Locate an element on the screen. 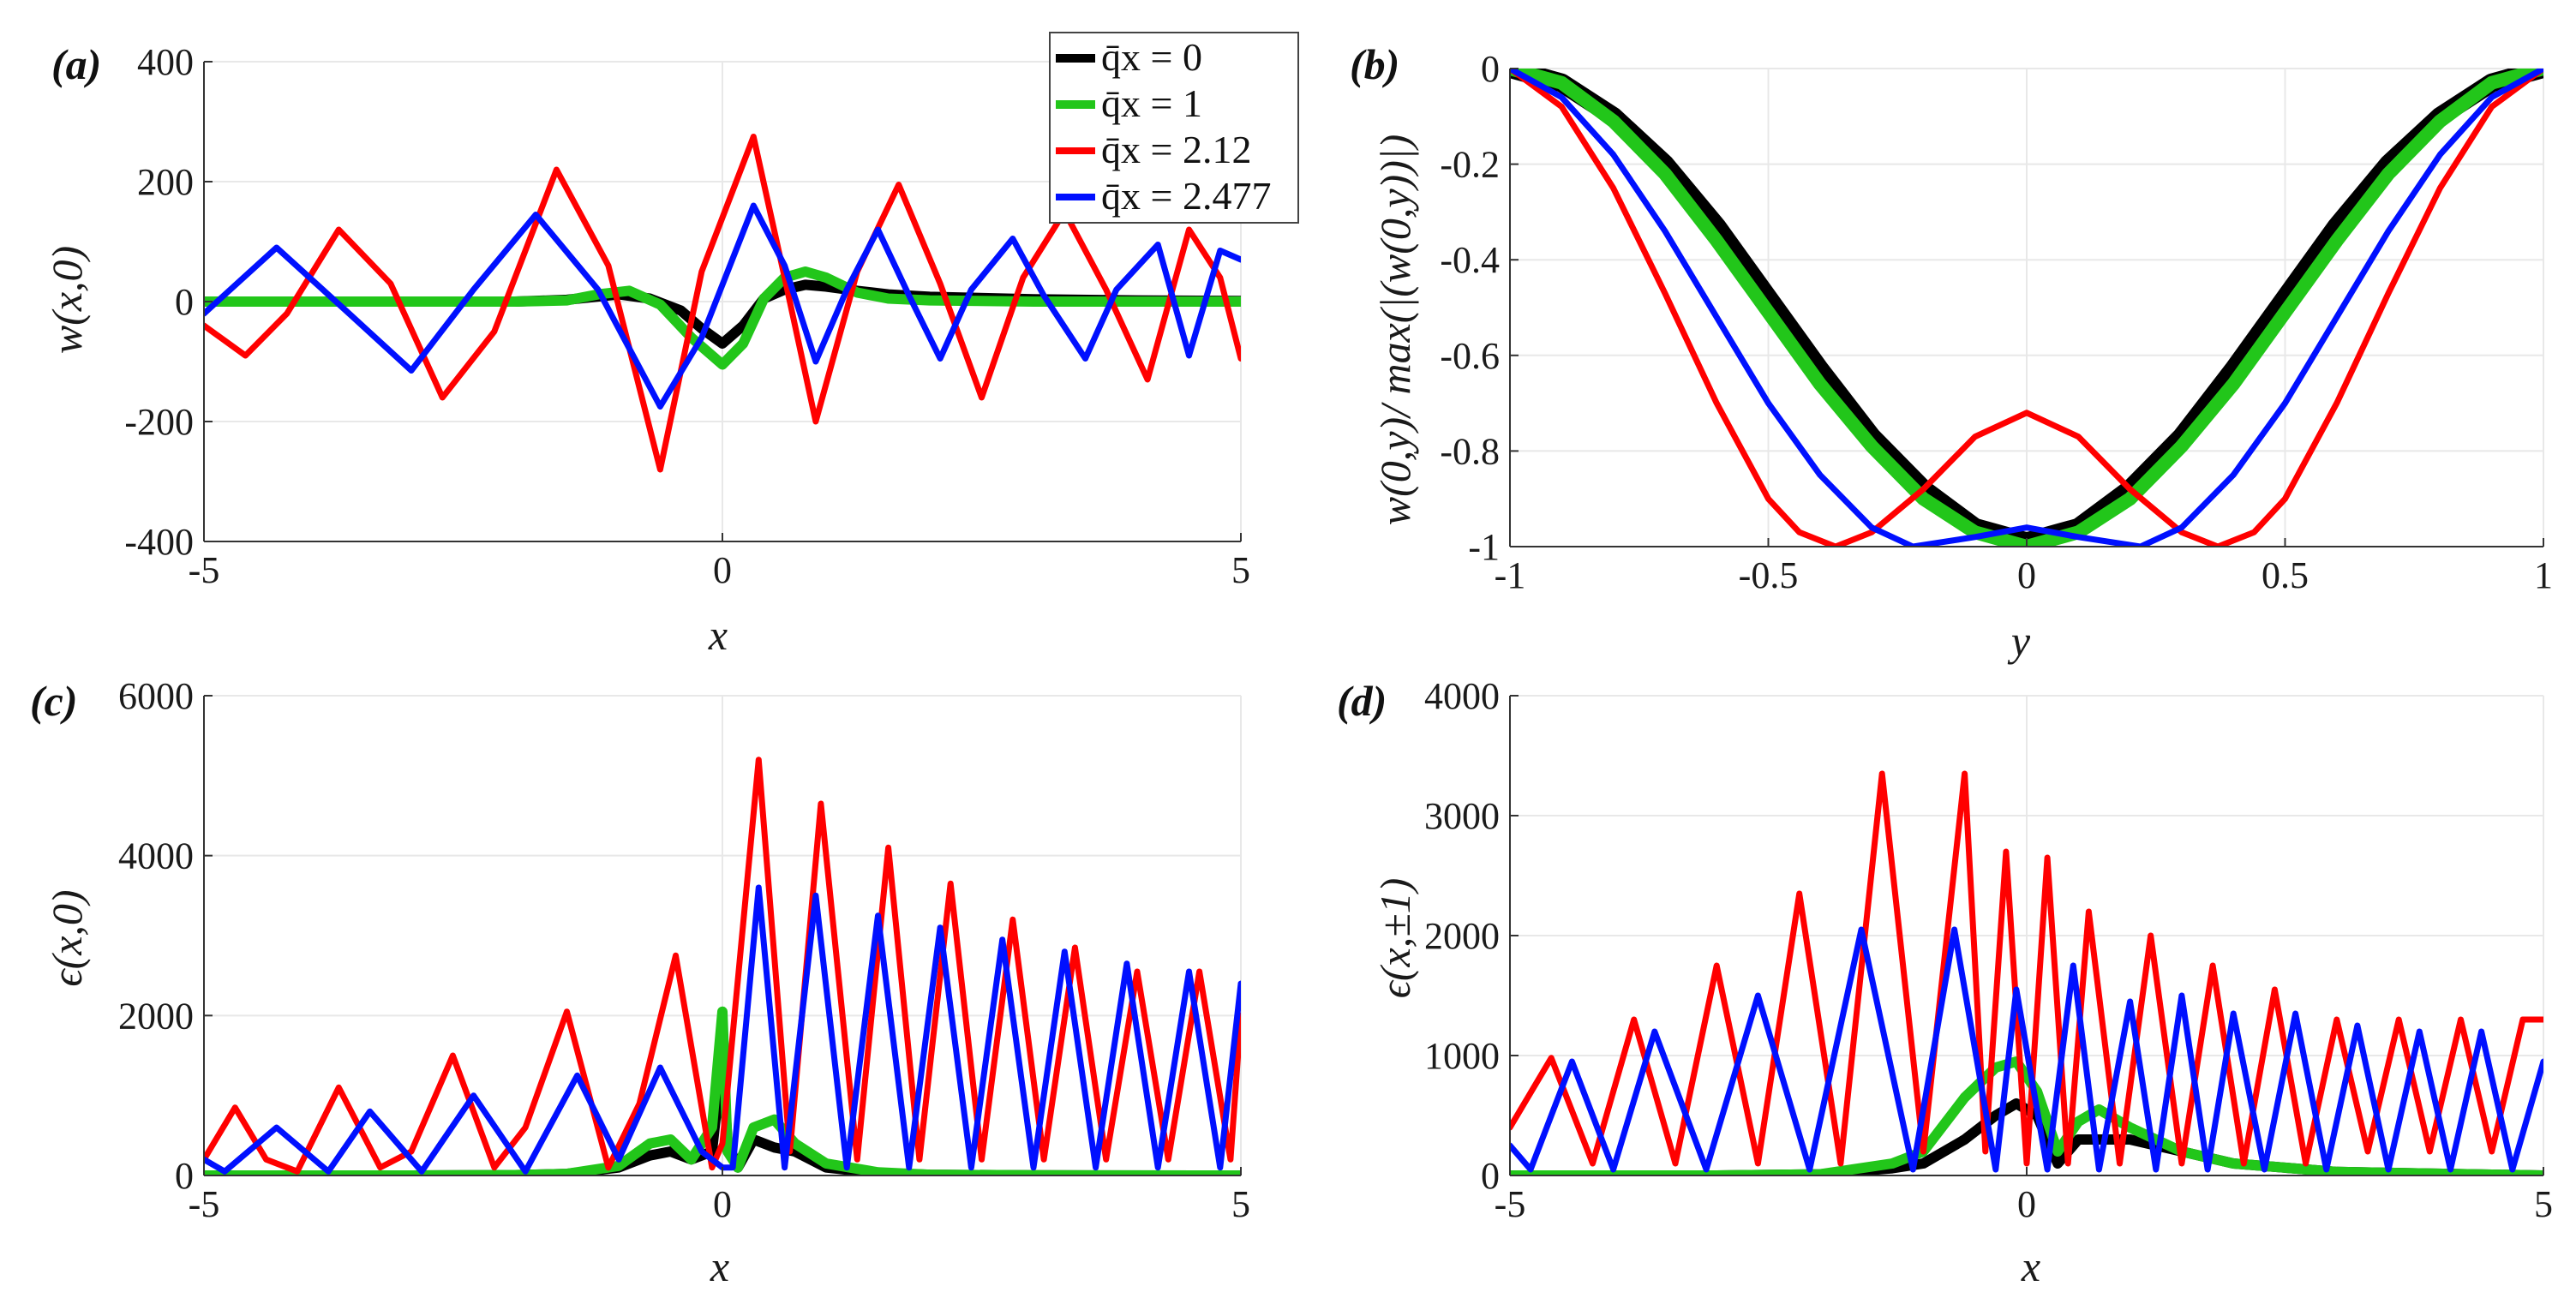 The width and height of the screenshot is (2576, 1298). x-tick-label: -0.5 is located at coordinates (1769, 575).